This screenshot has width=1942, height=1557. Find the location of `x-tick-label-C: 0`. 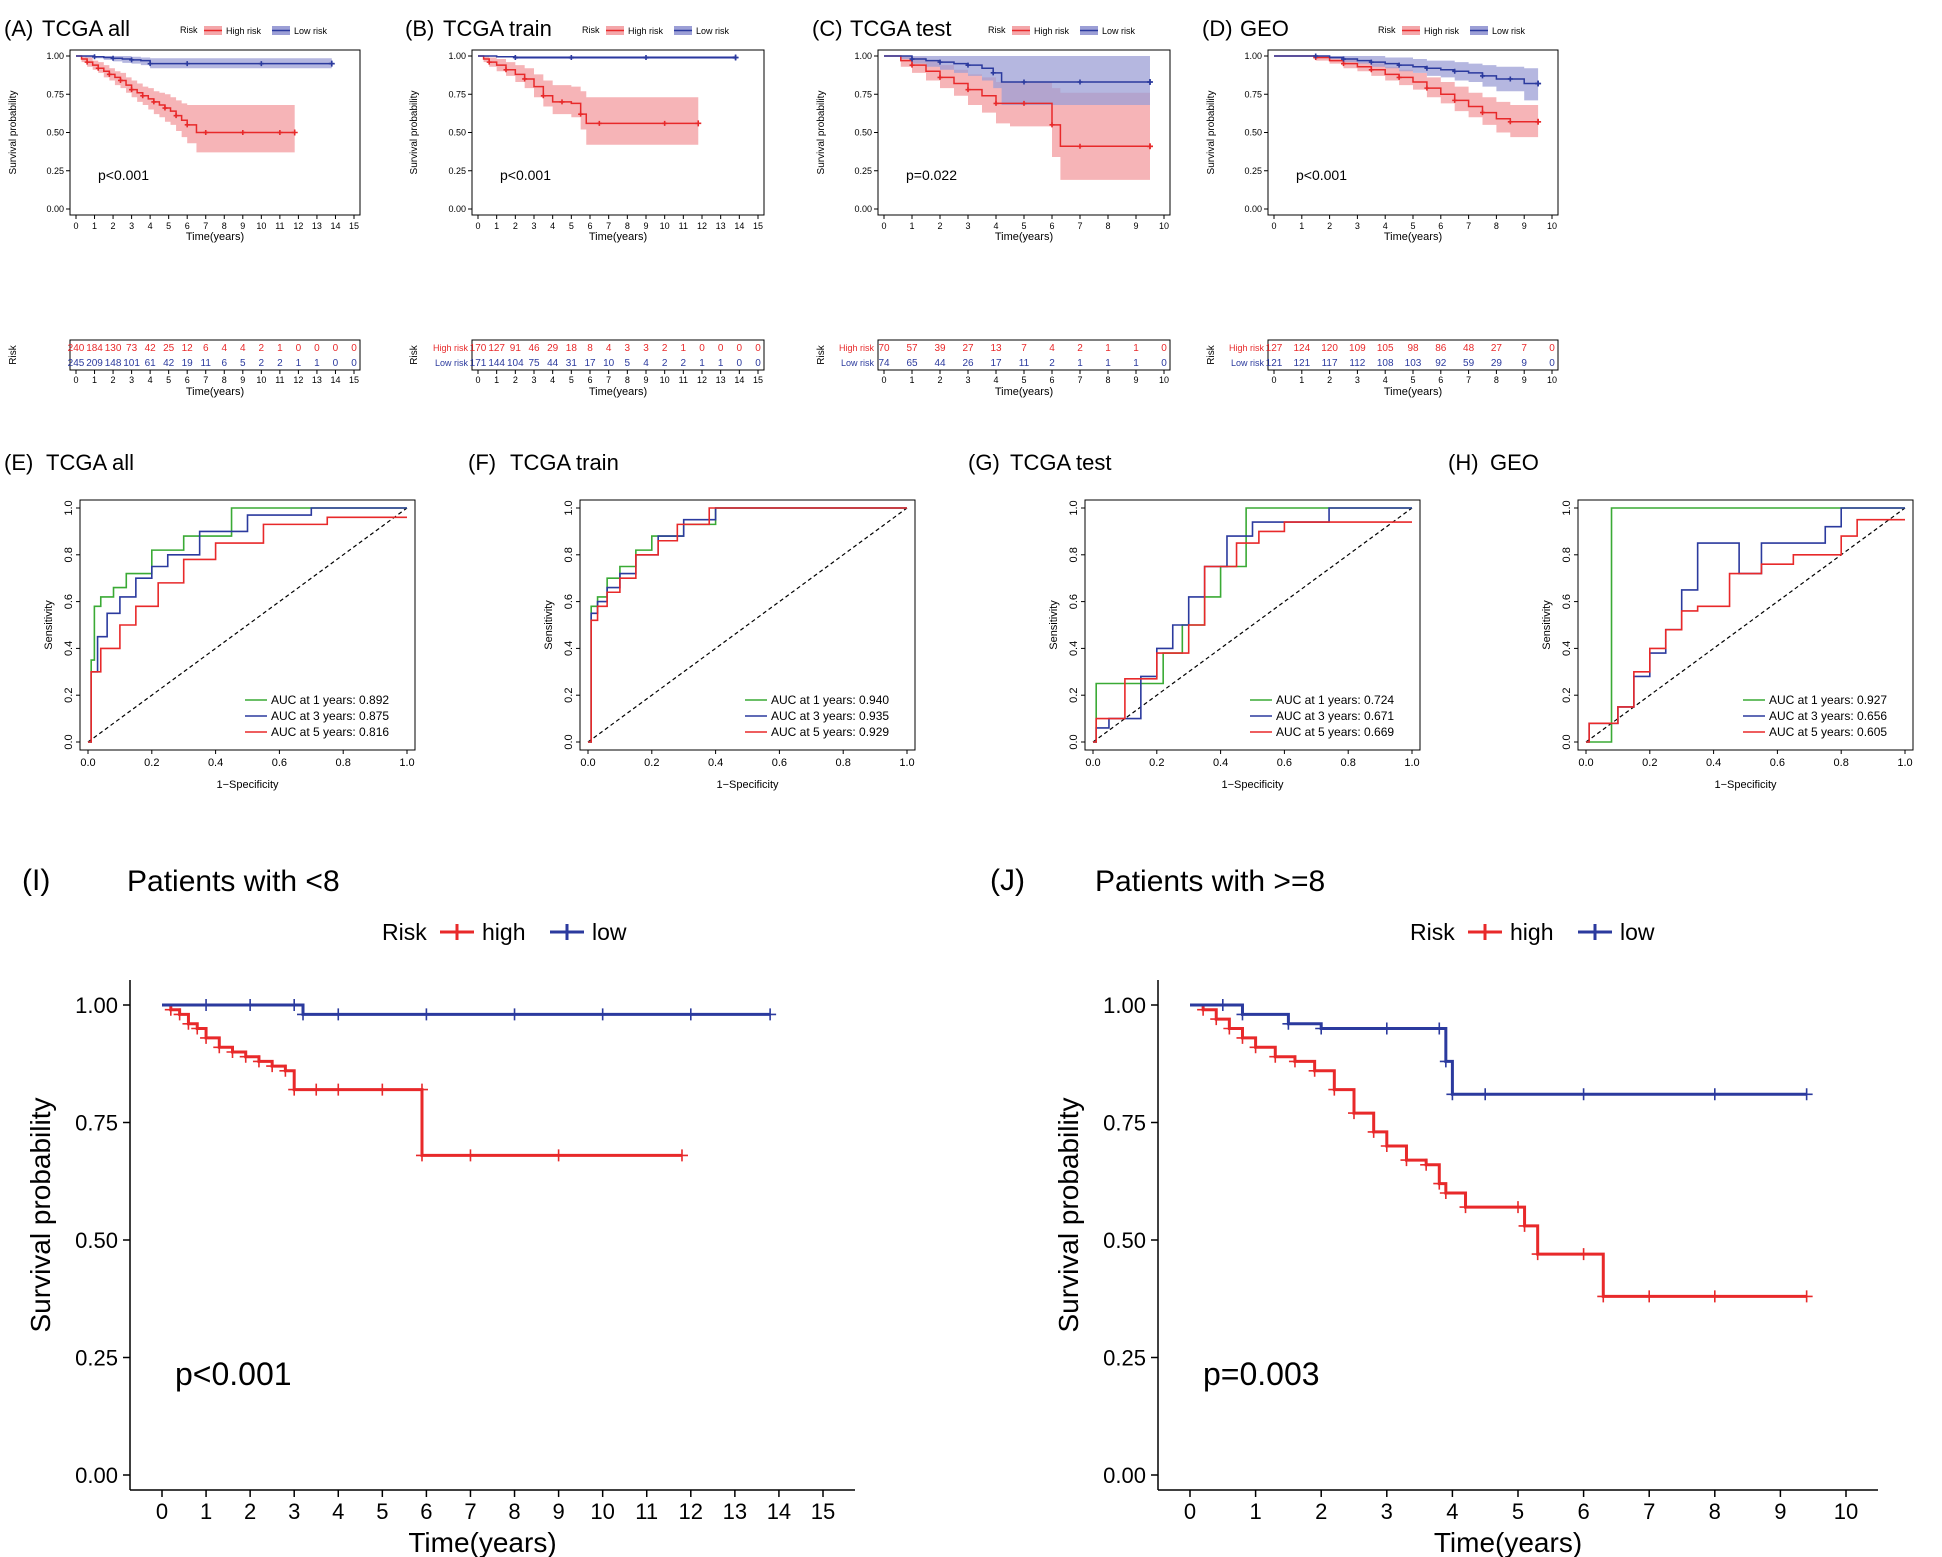

x-tick-label-C: 0 is located at coordinates (883, 226).